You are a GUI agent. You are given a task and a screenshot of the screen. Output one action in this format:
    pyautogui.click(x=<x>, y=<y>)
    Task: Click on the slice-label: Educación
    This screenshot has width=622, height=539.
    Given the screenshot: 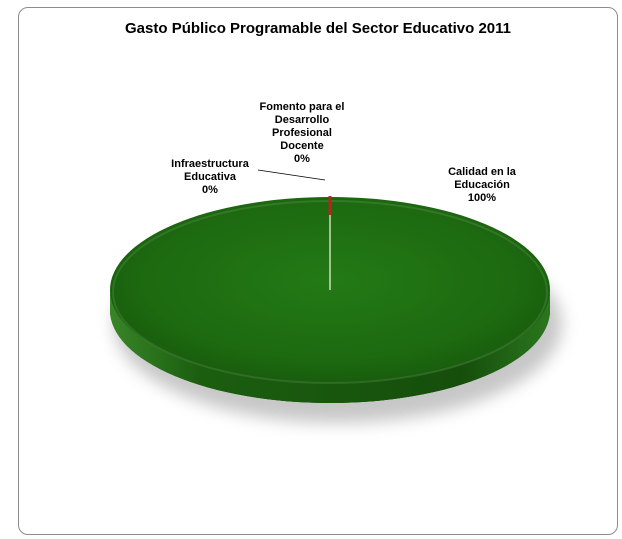 What is the action you would take?
    pyautogui.click(x=482, y=185)
    